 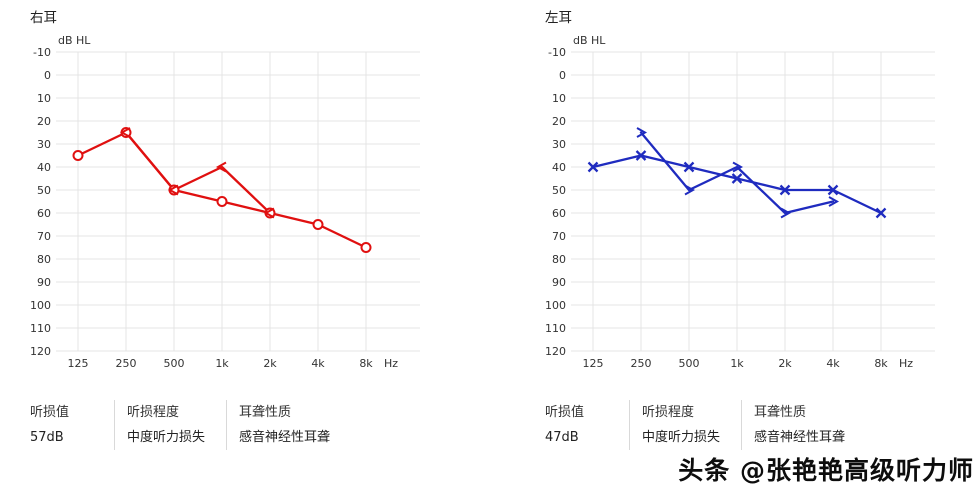 I want to click on left-summary-value-loss-degree: 中度听力损失, so click(x=685, y=437).